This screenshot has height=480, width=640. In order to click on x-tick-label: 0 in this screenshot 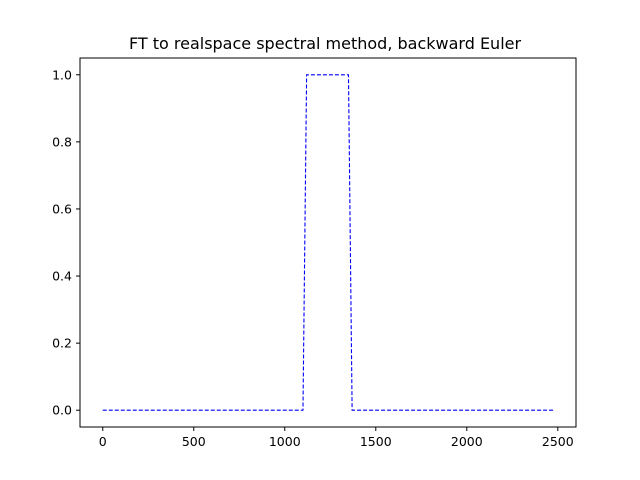, I will do `click(103, 441)`.